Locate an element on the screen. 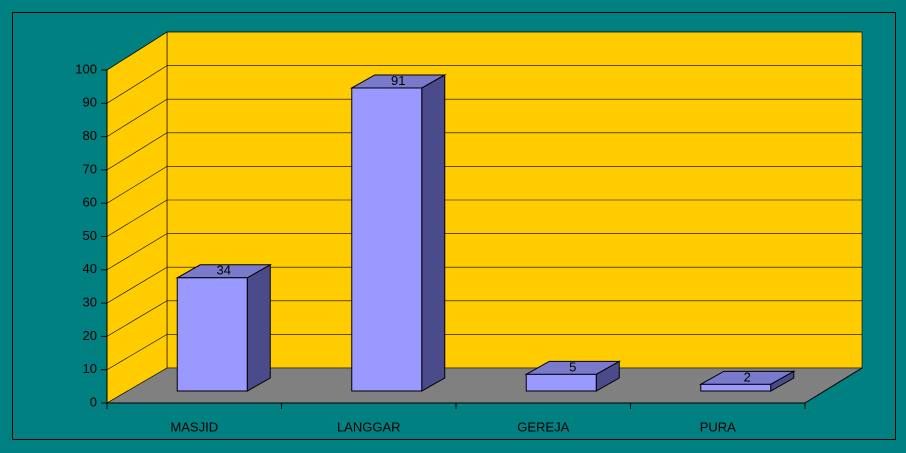 This screenshot has height=453, width=906. x-tick-label: MASJID is located at coordinates (194, 426).